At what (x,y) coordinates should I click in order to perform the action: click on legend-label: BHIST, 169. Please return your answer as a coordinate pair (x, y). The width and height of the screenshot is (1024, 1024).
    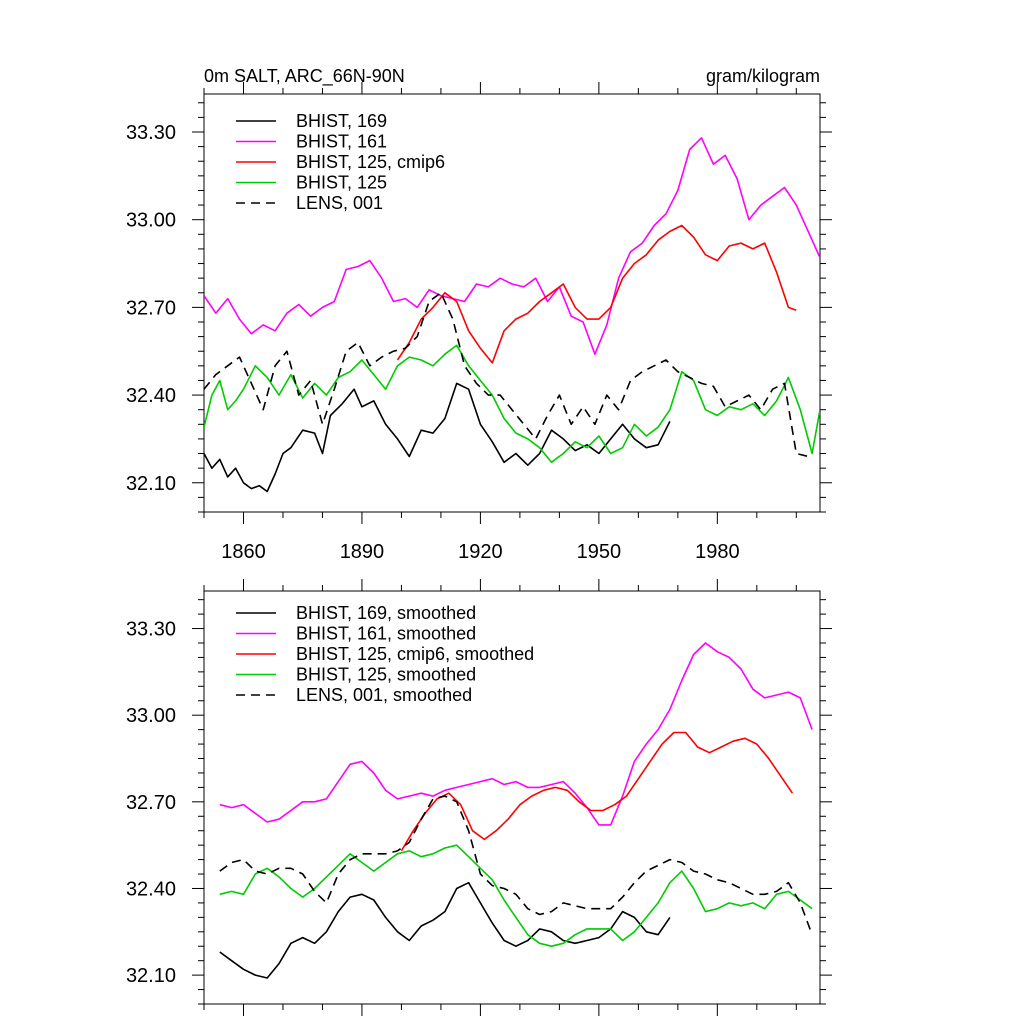
    Looking at the image, I should click on (341, 121).